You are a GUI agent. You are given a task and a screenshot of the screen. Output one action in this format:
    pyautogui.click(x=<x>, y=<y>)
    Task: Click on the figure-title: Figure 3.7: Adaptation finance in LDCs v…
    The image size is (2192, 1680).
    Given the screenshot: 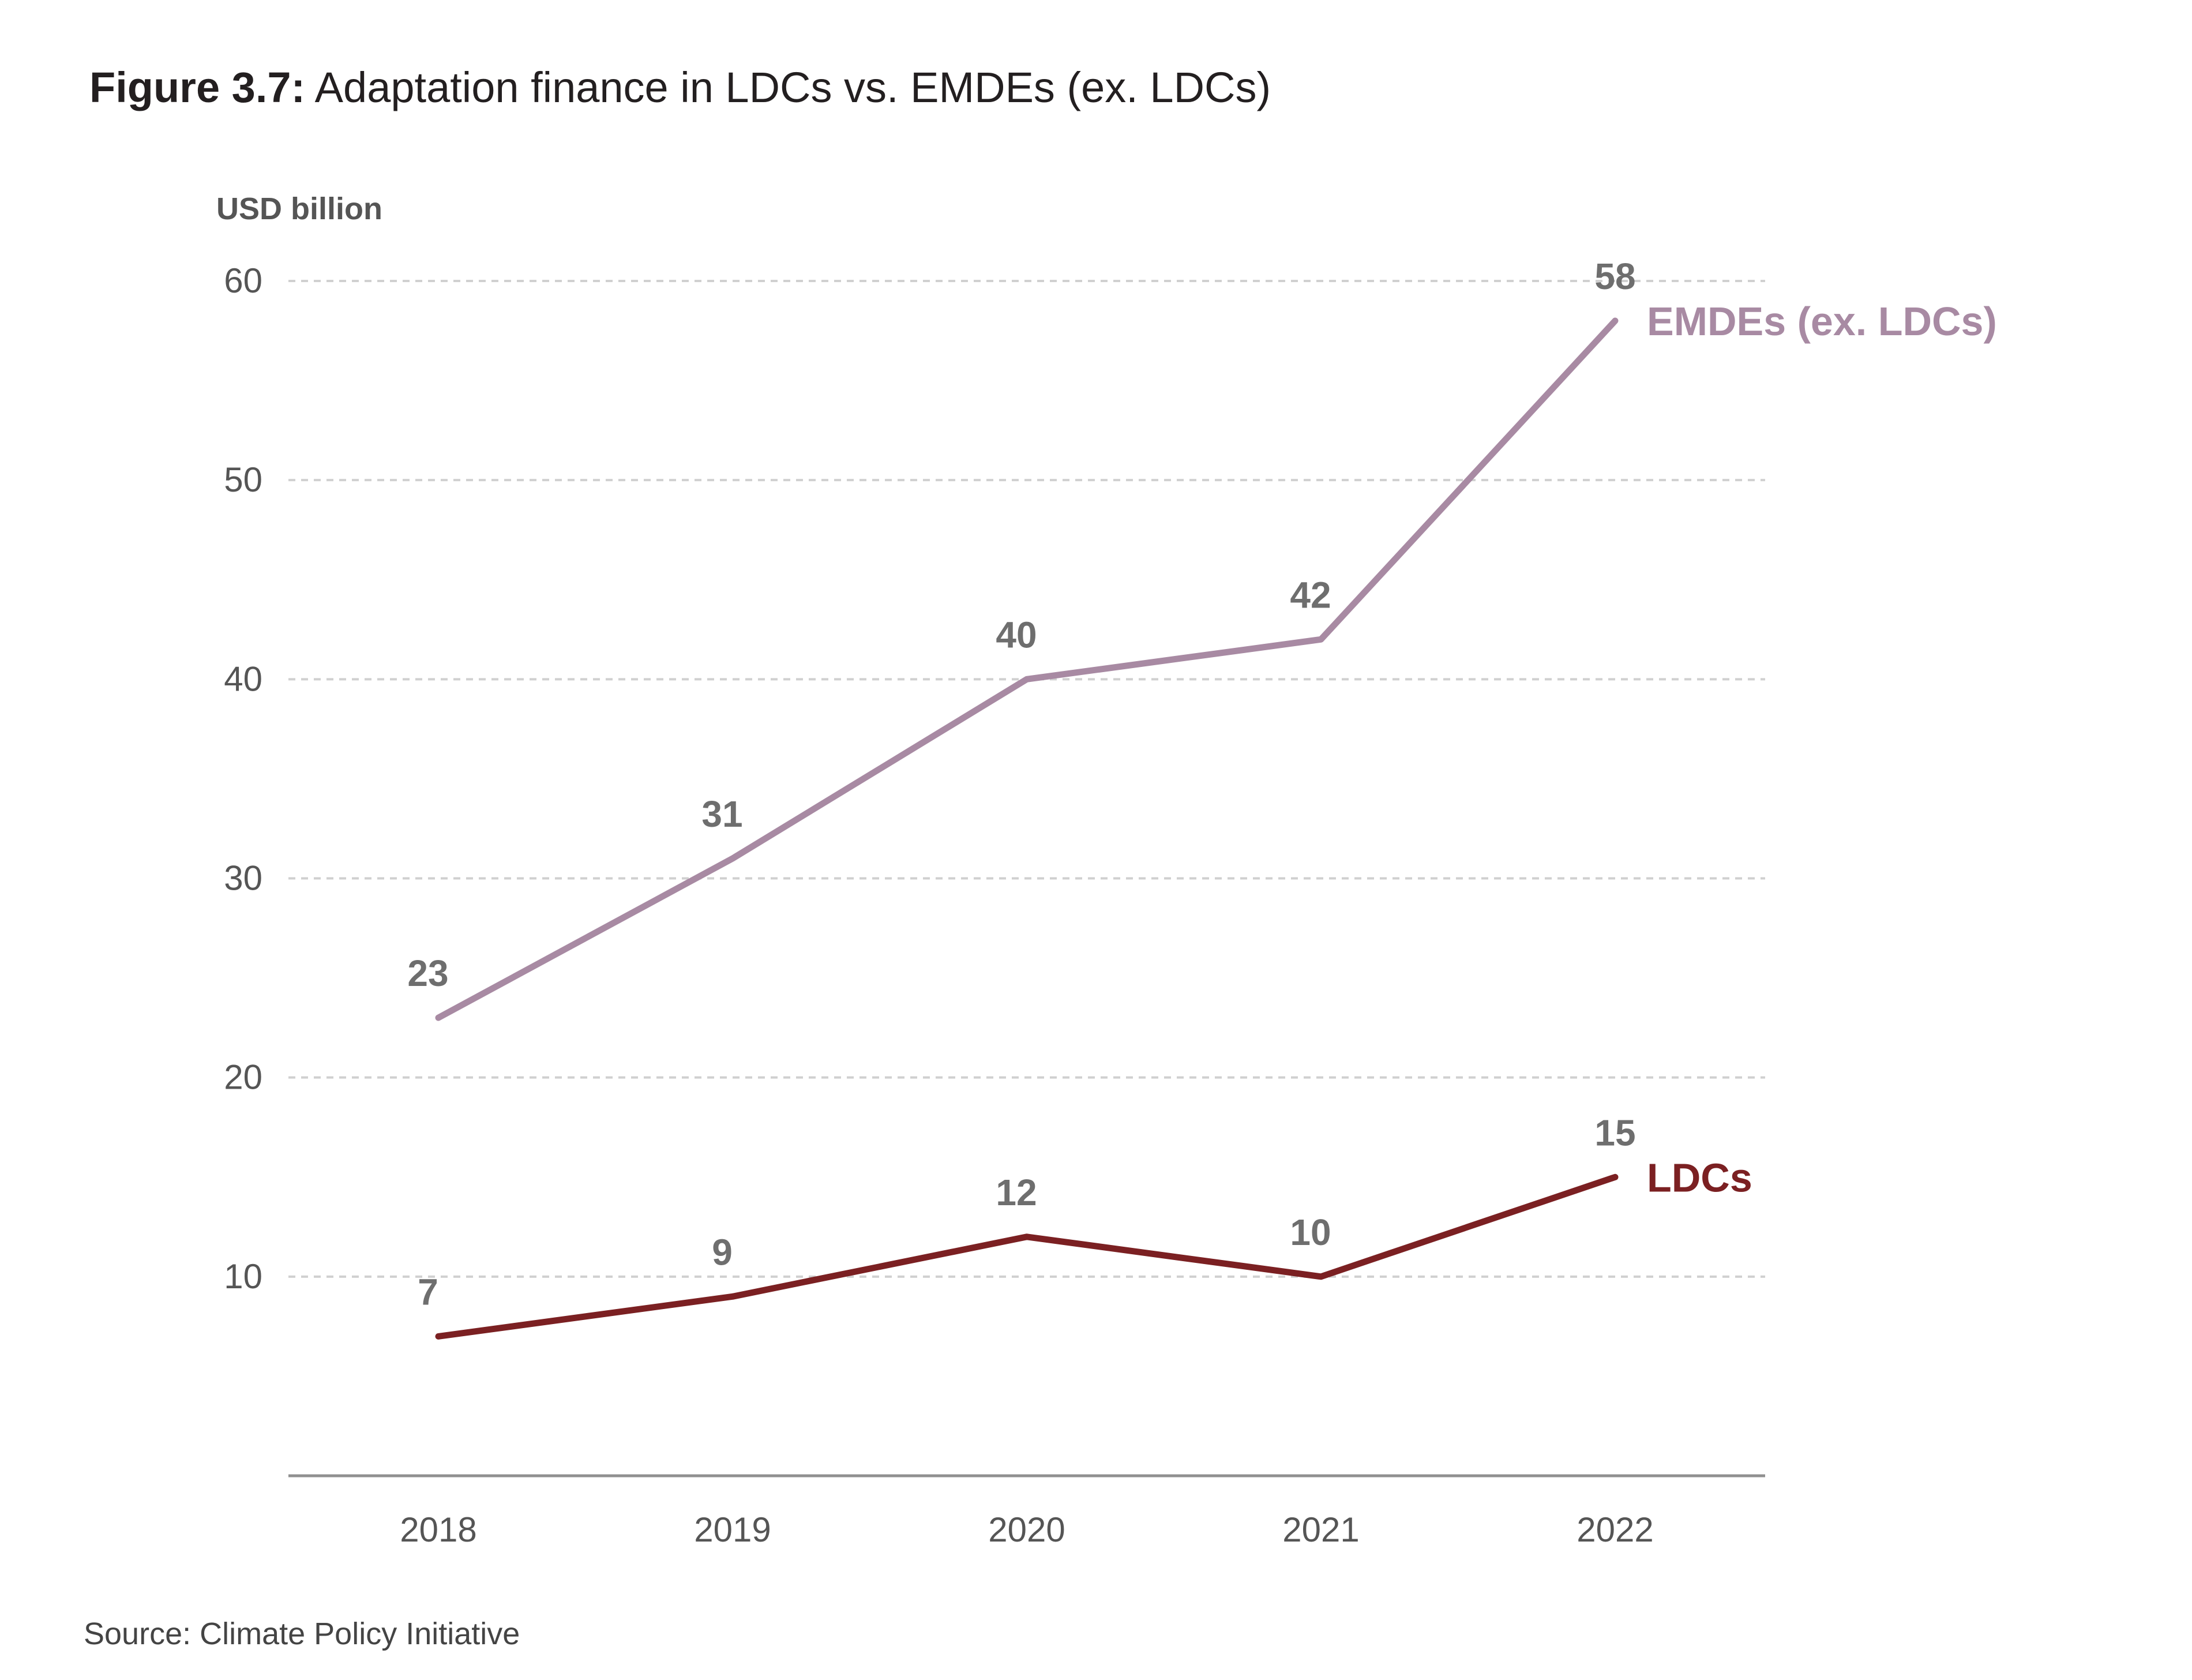 What is the action you would take?
    pyautogui.click(x=680, y=88)
    